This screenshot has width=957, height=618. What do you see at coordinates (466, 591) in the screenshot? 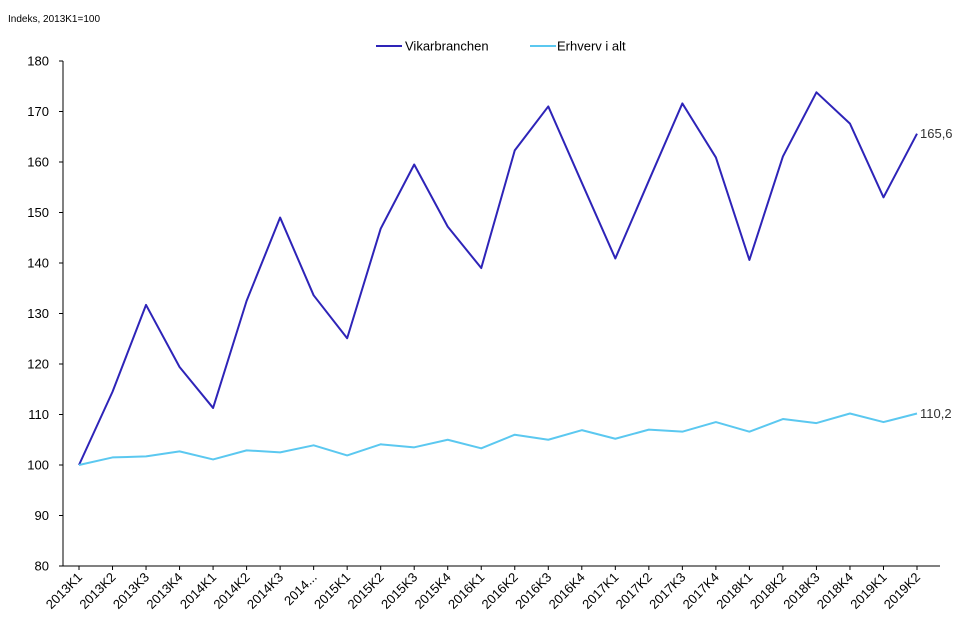
I see `x-tick-label: 2016K1` at bounding box center [466, 591].